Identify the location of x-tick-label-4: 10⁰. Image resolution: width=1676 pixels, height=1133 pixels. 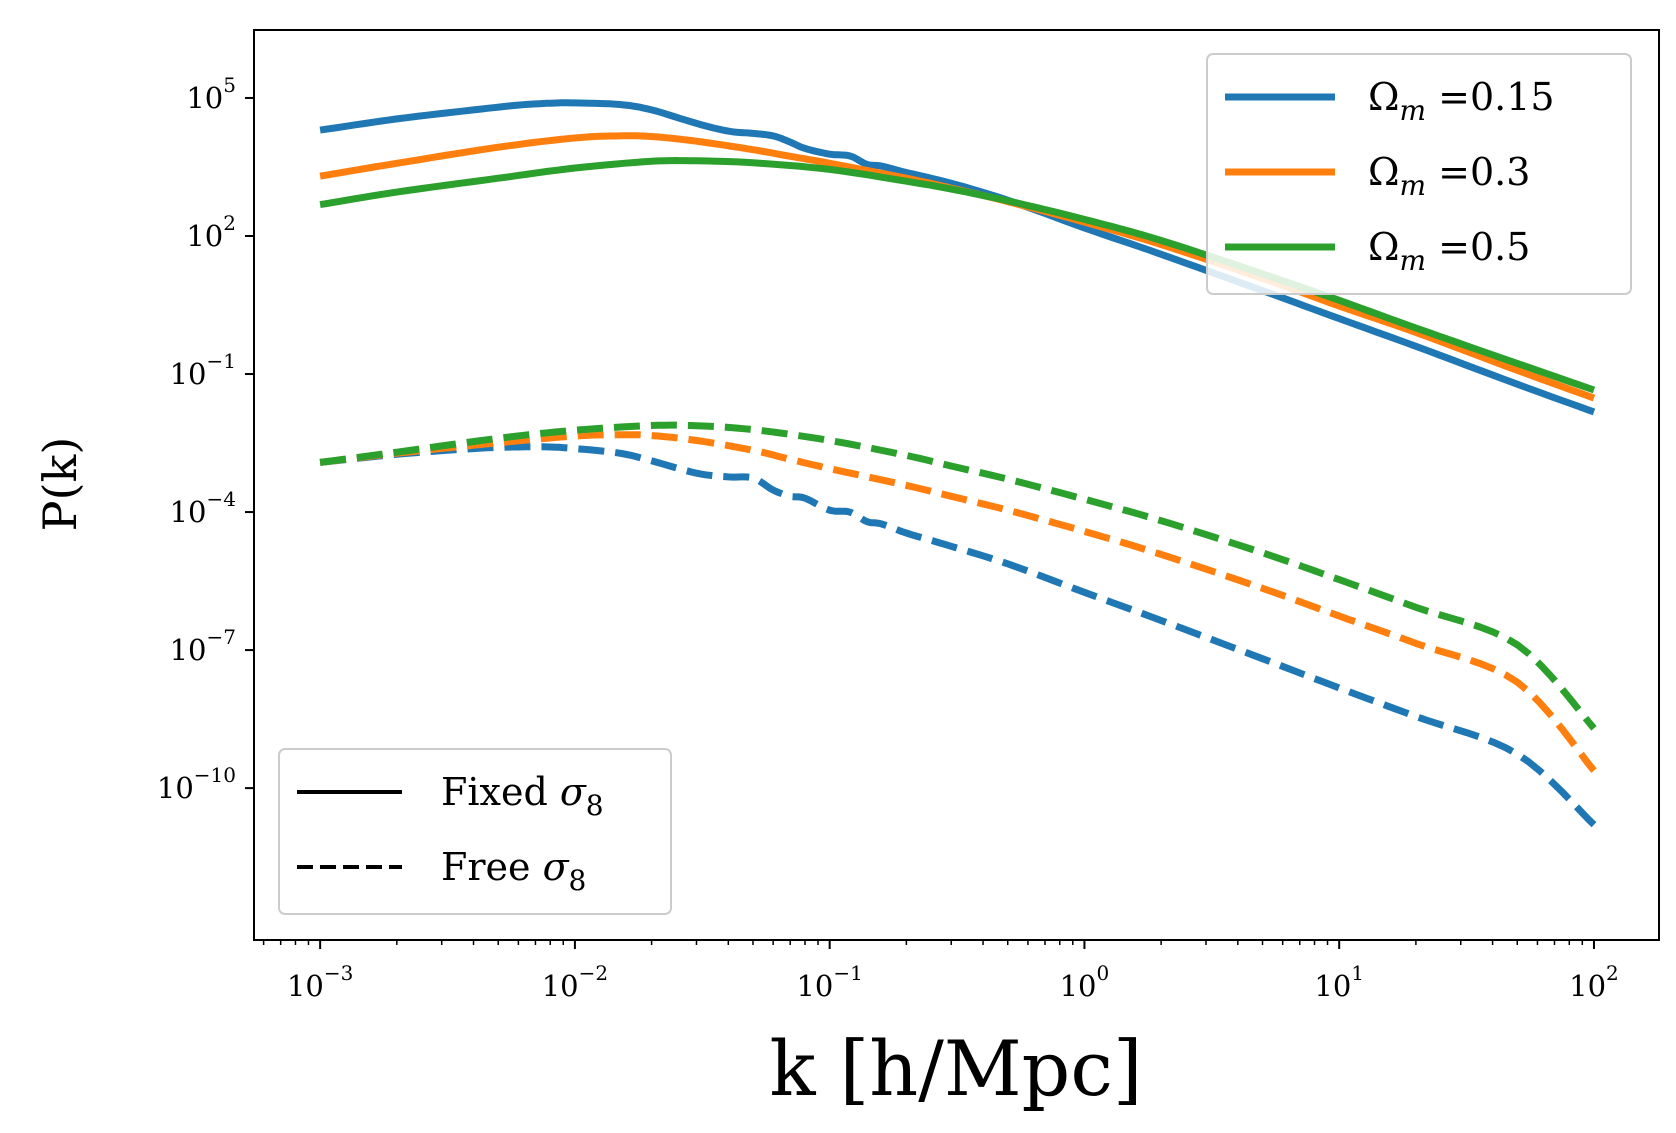
(1085, 982).